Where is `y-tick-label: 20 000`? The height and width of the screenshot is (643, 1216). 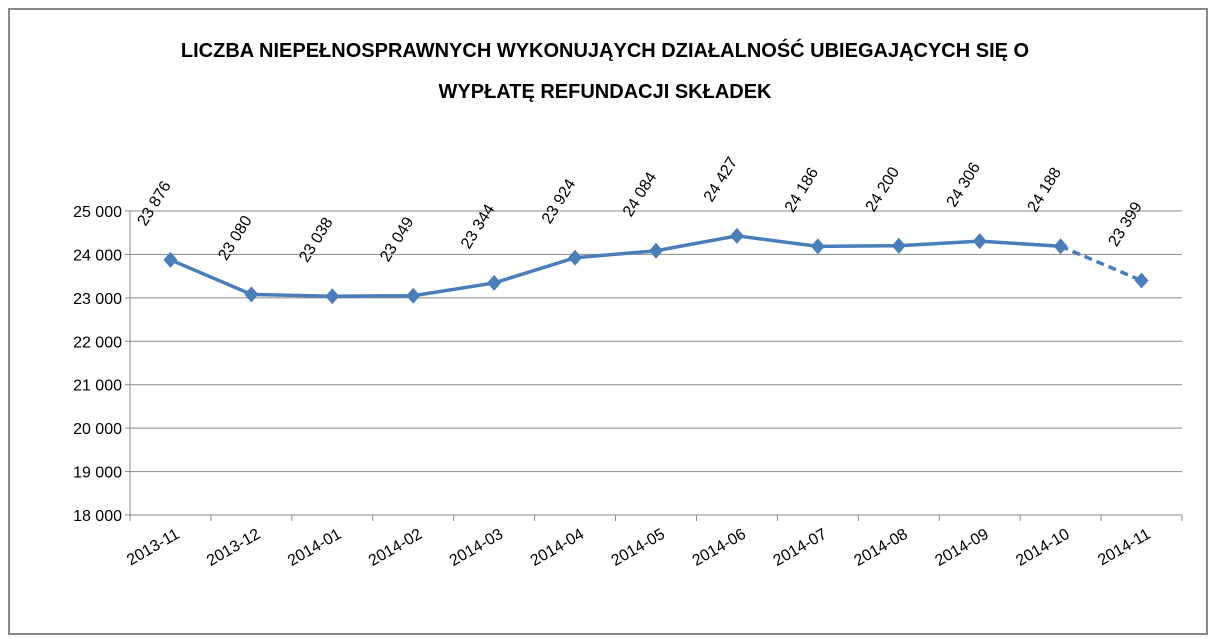 y-tick-label: 20 000 is located at coordinates (97, 429).